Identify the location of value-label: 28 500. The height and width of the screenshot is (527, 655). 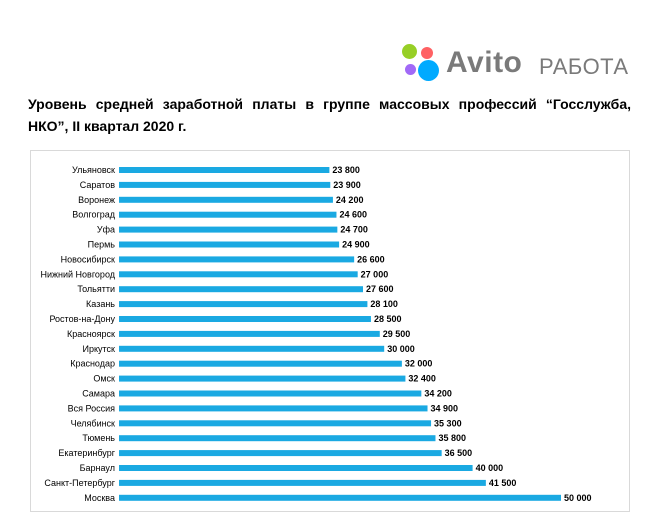
(388, 319).